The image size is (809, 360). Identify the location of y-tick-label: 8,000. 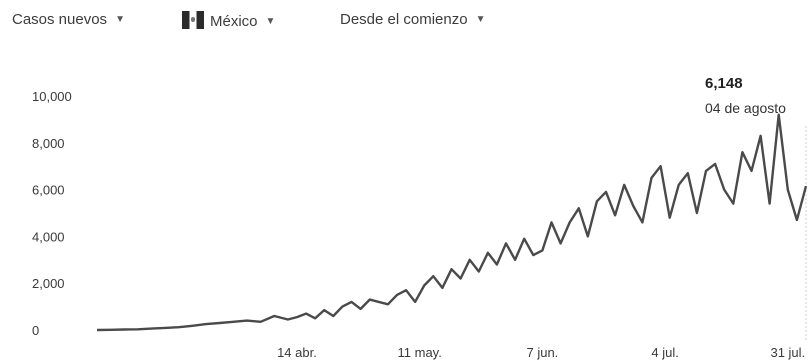
(48, 143).